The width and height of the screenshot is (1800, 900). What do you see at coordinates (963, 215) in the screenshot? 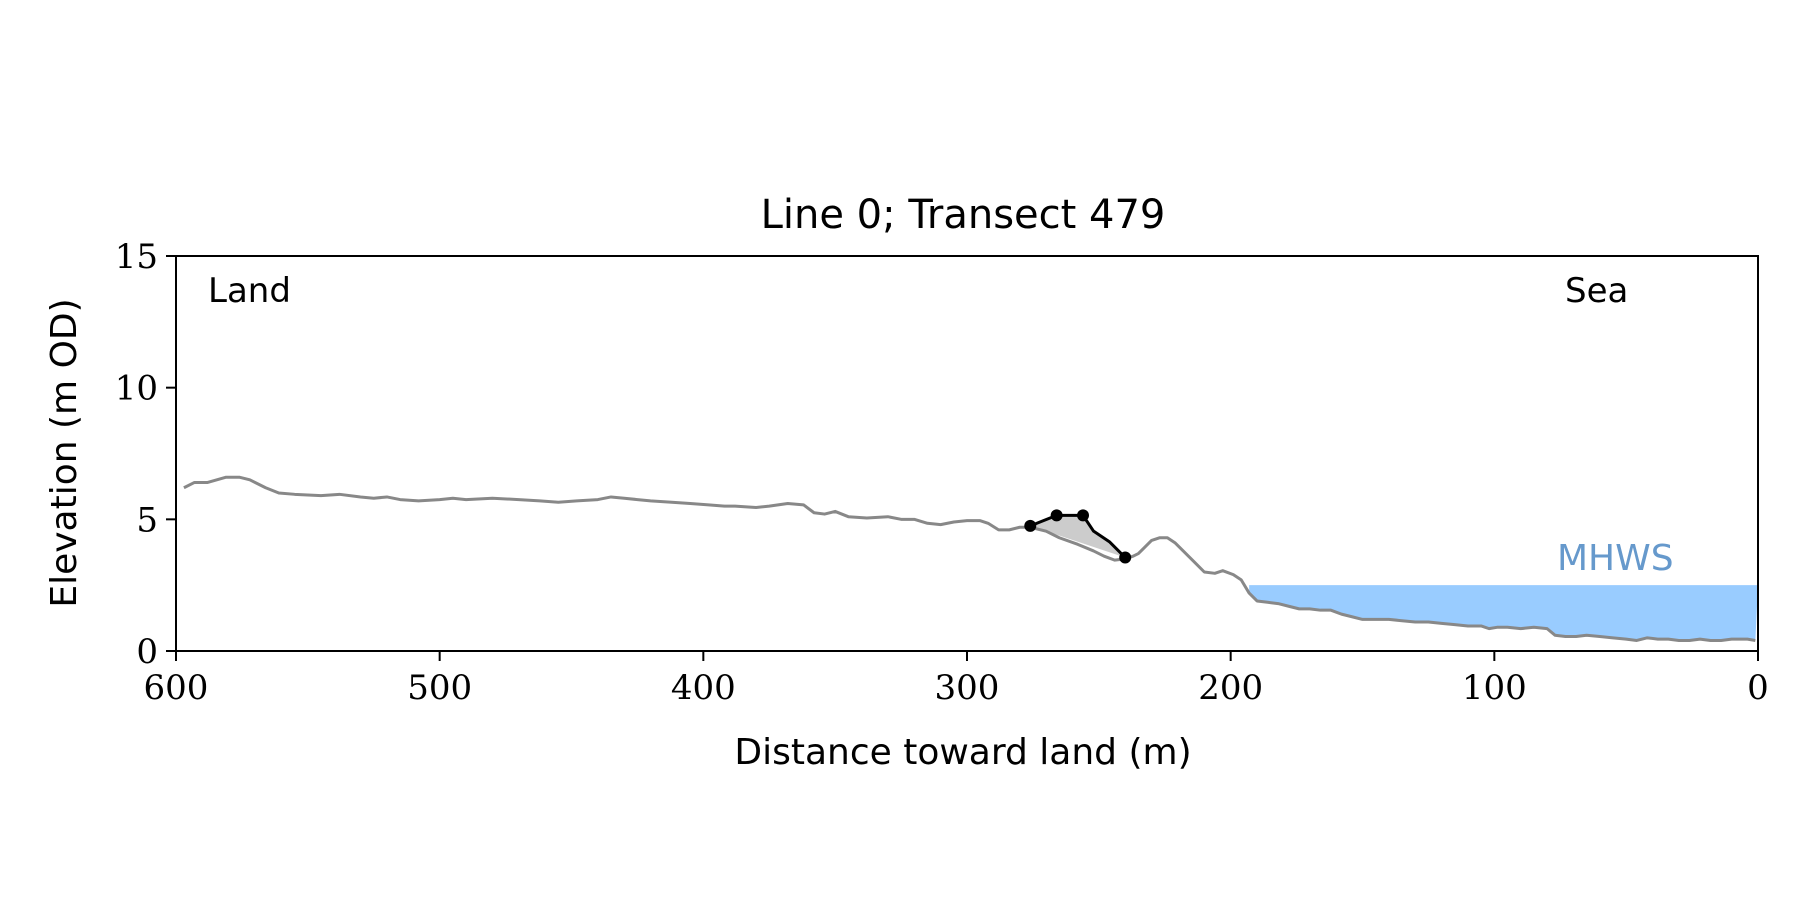
I see `chart-title: Line 0; Transect 479` at bounding box center [963, 215].